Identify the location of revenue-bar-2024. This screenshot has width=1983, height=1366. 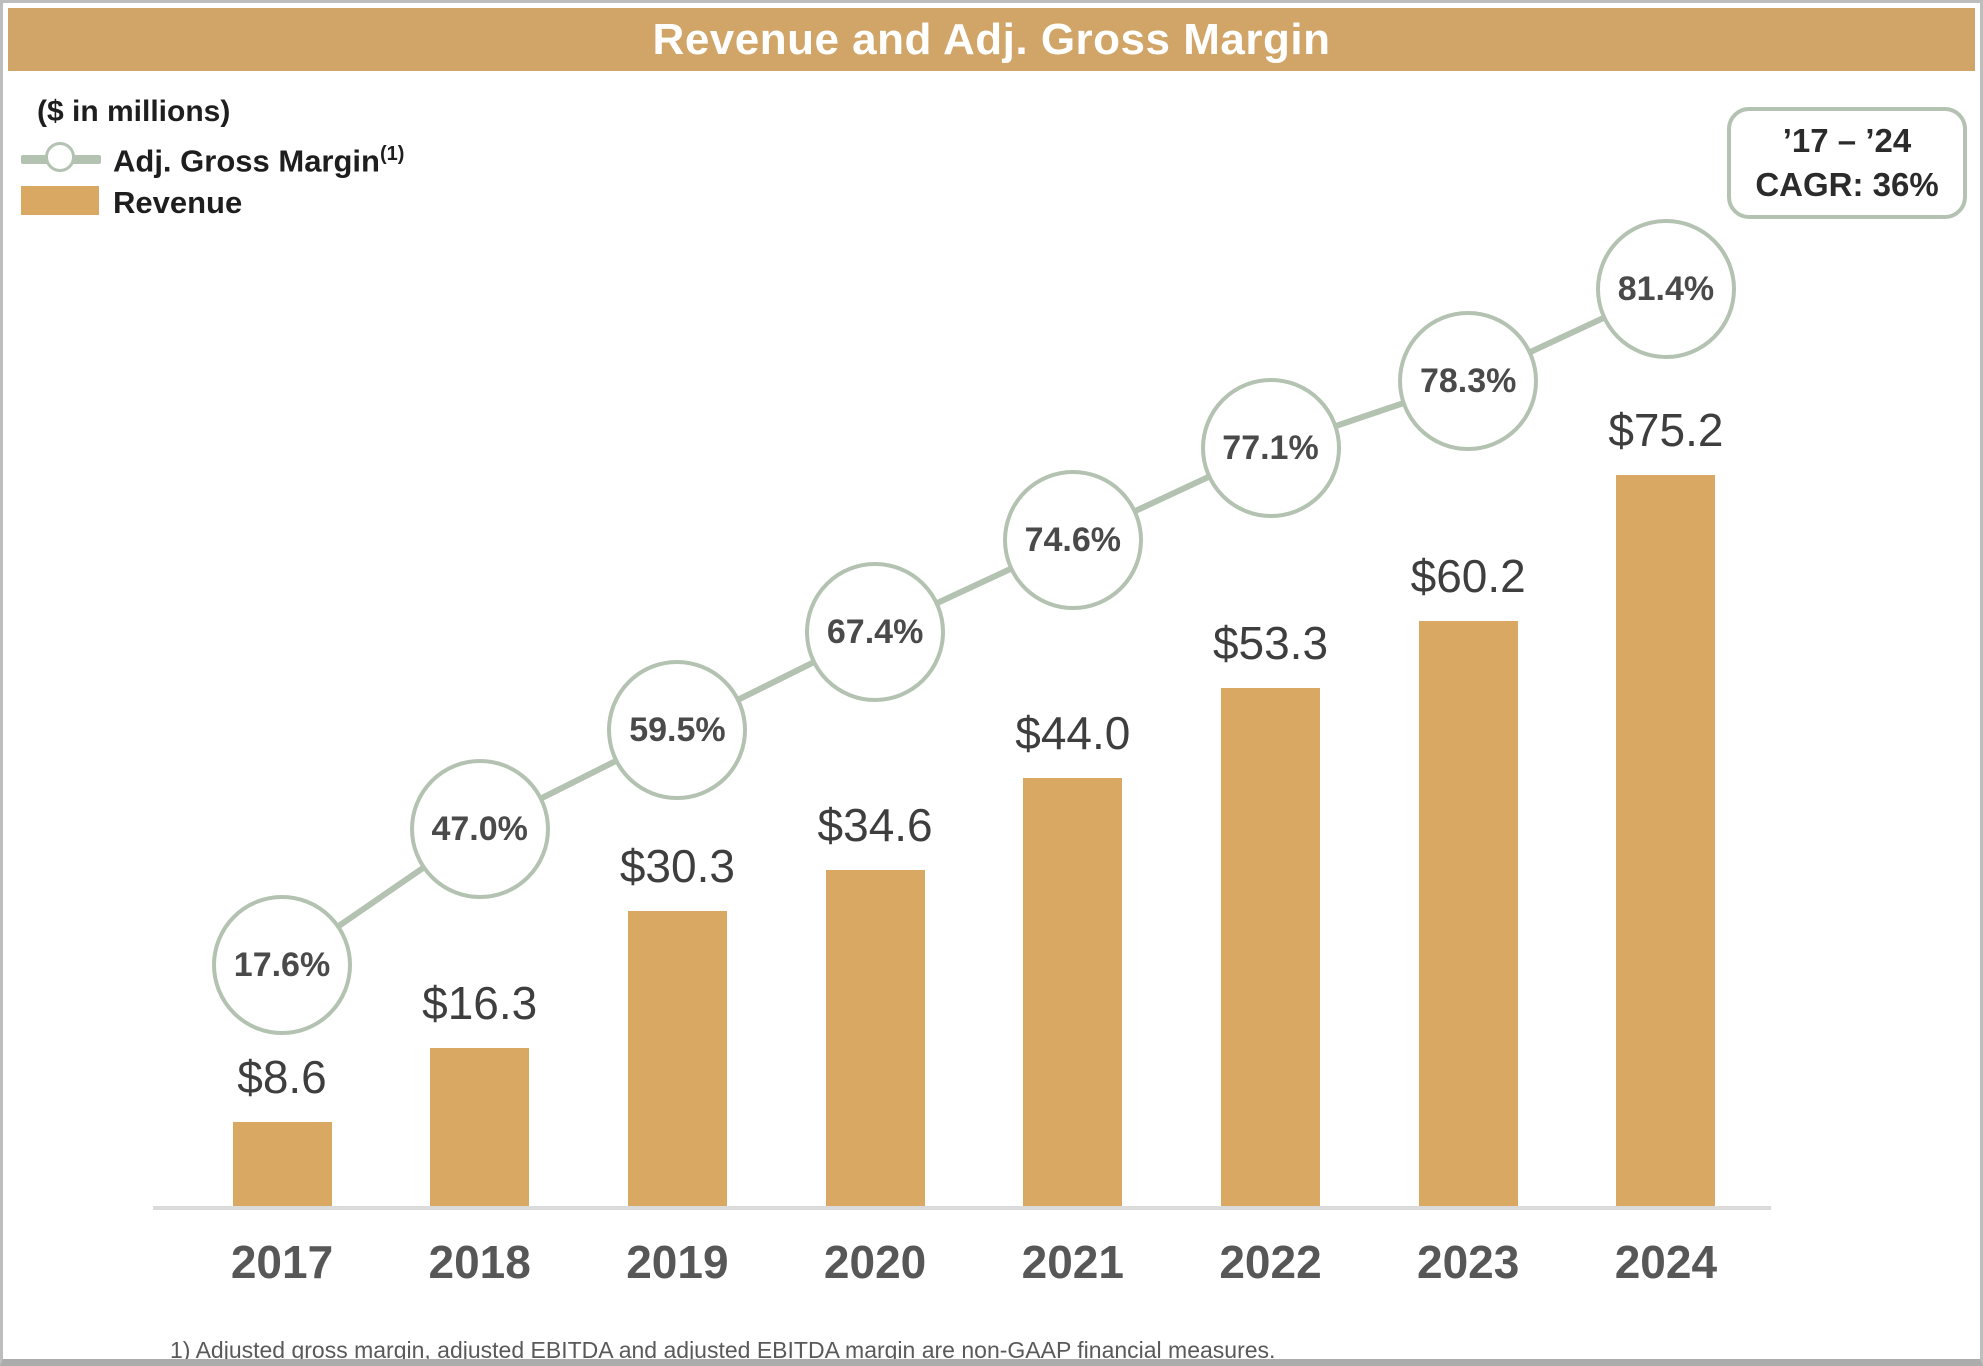
(1666, 840).